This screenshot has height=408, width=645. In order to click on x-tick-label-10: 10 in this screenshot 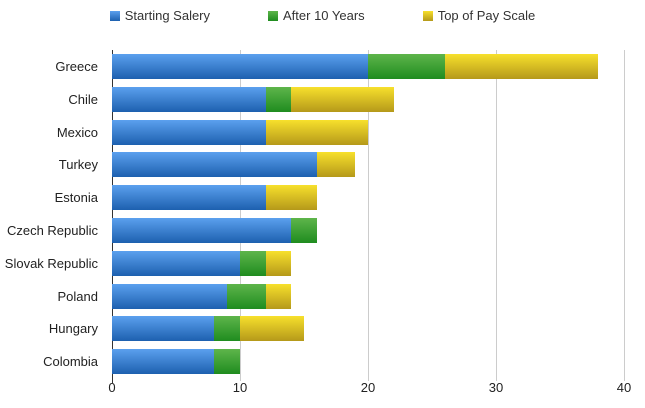, I will do `click(240, 387)`.